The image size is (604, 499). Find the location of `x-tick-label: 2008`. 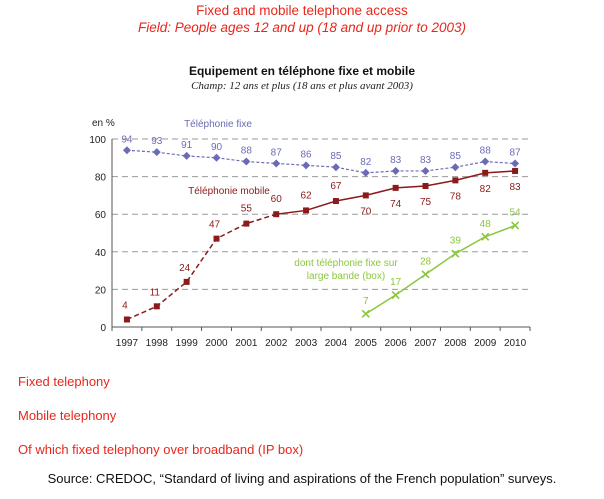

x-tick-label: 2008 is located at coordinates (455, 343).